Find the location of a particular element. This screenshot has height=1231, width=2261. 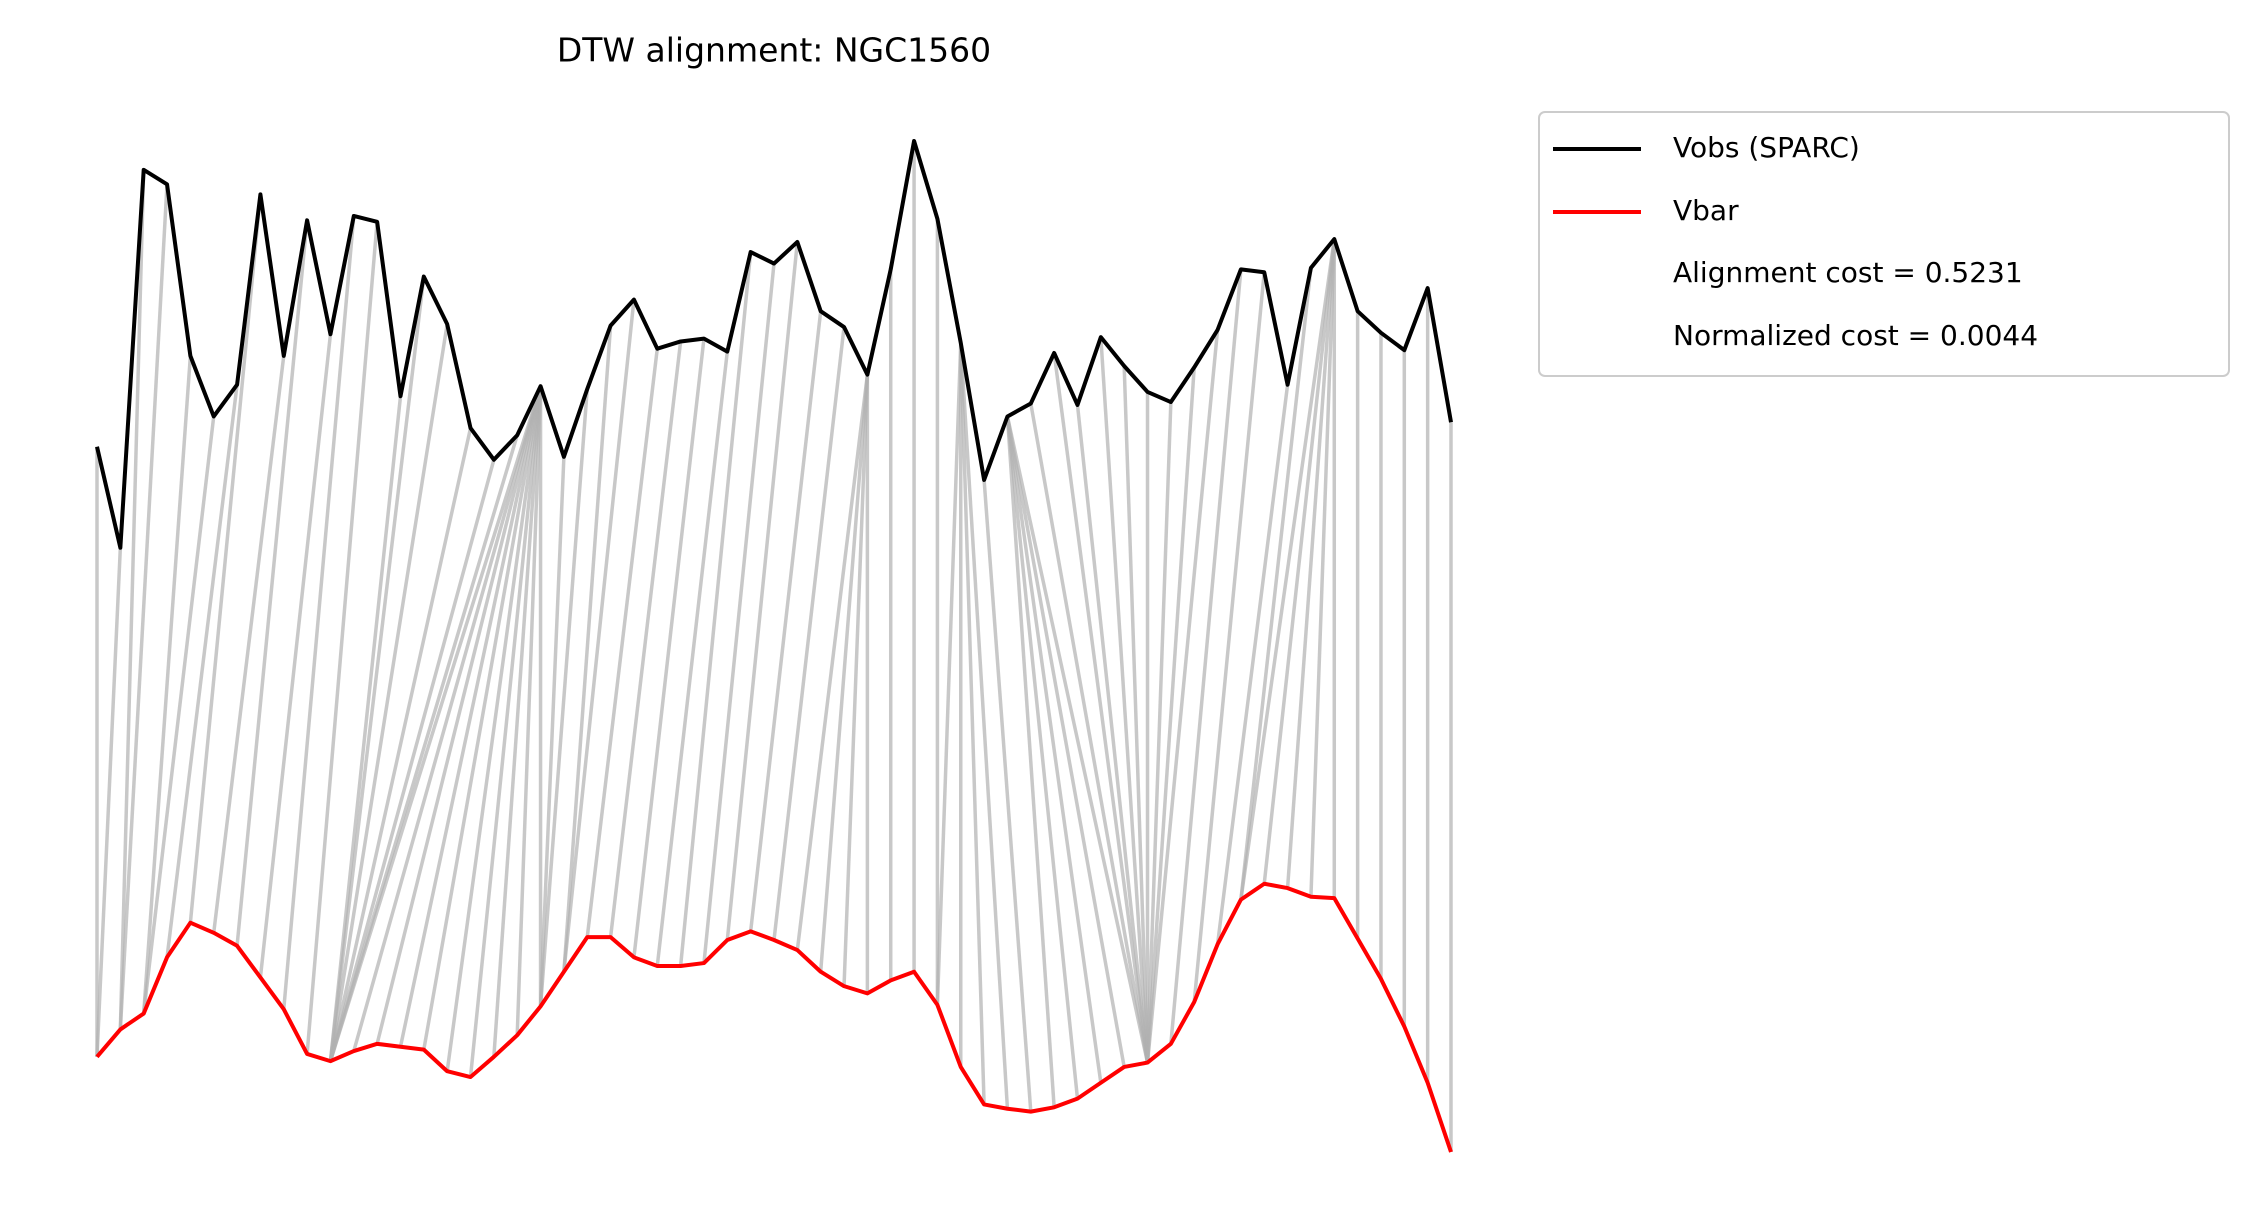

chart-title: DTW alignment: NGC1560 is located at coordinates (774, 50).